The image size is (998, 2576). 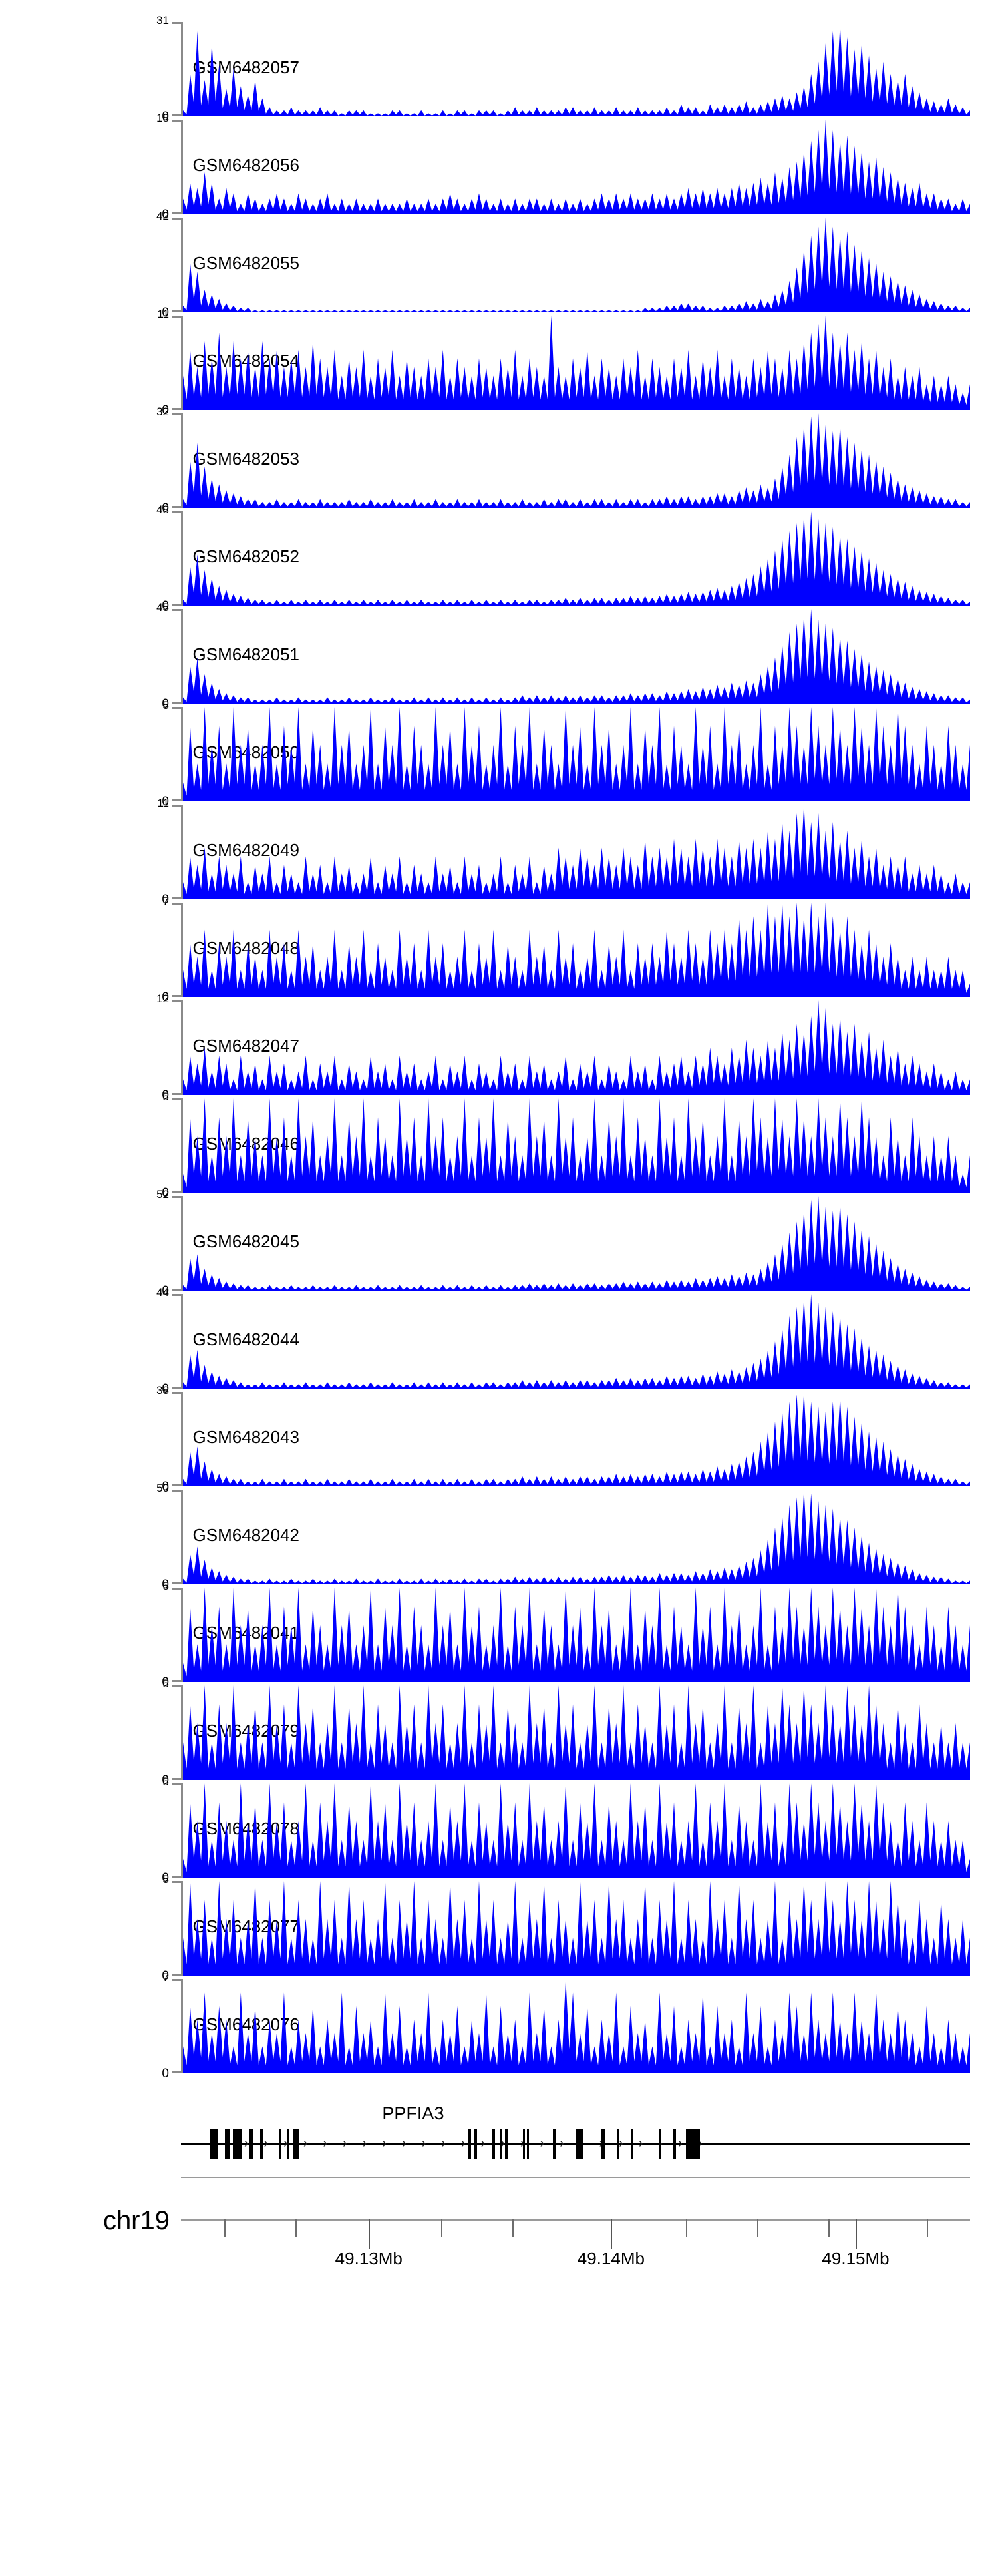 What do you see at coordinates (245, 361) in the screenshot?
I see `track-label-GSM6482054: GSM6482054` at bounding box center [245, 361].